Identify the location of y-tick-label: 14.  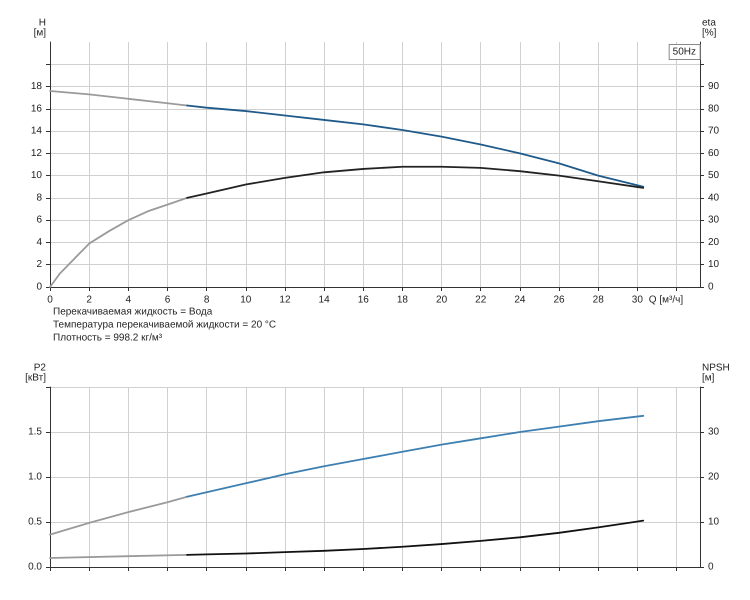
(36, 131).